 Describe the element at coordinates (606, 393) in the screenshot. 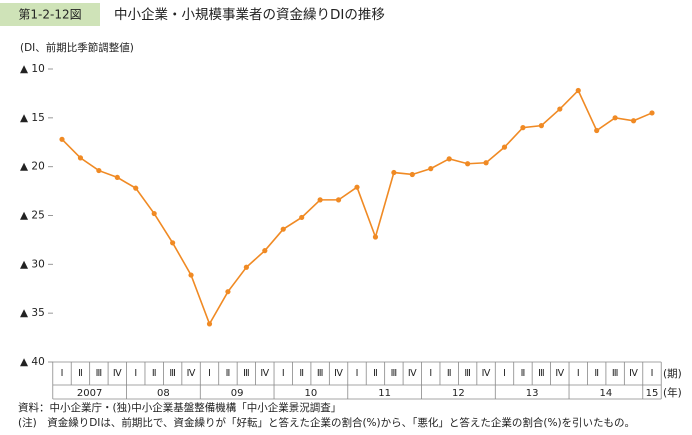

I see `year-label: 14` at that location.